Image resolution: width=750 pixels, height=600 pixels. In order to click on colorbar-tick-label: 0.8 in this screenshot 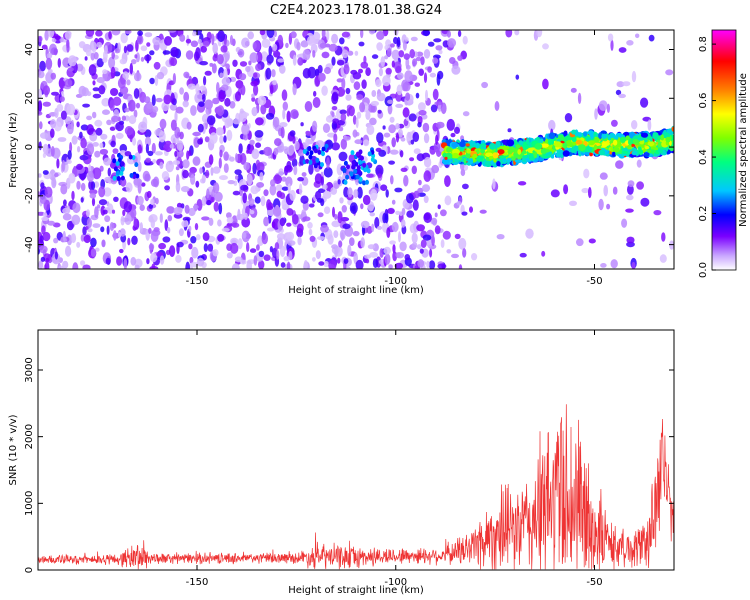, I will do `click(703, 44)`.